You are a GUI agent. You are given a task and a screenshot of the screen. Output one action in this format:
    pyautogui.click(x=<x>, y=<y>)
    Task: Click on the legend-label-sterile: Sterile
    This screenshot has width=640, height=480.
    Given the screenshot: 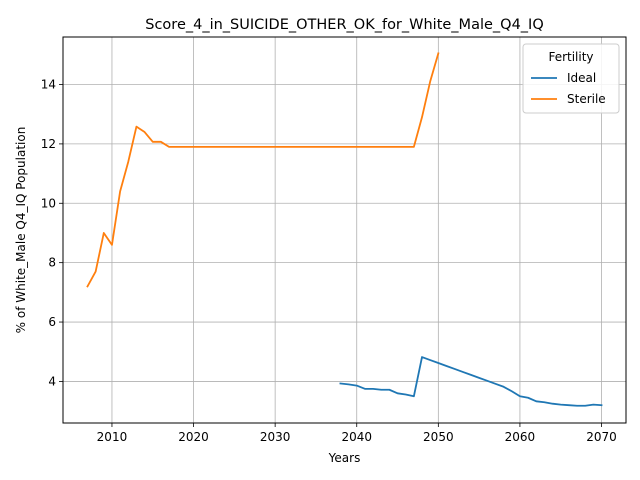 What is the action you would take?
    pyautogui.click(x=586, y=99)
    